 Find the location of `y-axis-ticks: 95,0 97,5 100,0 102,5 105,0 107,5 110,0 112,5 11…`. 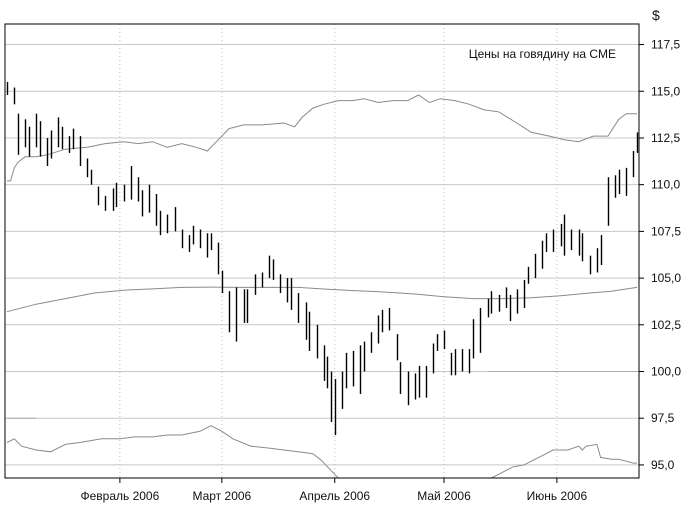

y-axis-ticks: 95,0 97,5 100,0 102,5 105,0 107,5 110,0 112,5 11… is located at coordinates (660, 255).